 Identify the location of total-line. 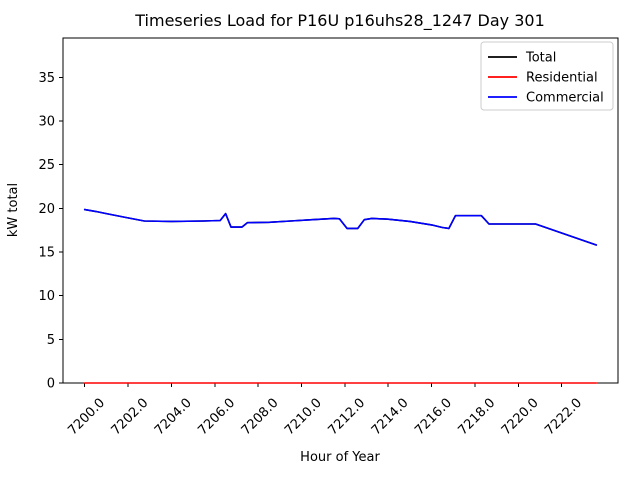
(340, 227).